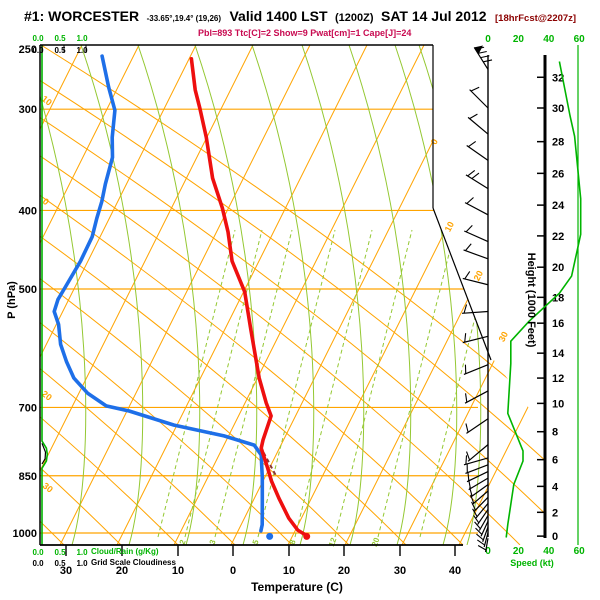 The height and width of the screenshot is (600, 600). Describe the element at coordinates (531, 300) in the screenshot. I see `height-axis-title: Height (1000 Feet)` at that location.